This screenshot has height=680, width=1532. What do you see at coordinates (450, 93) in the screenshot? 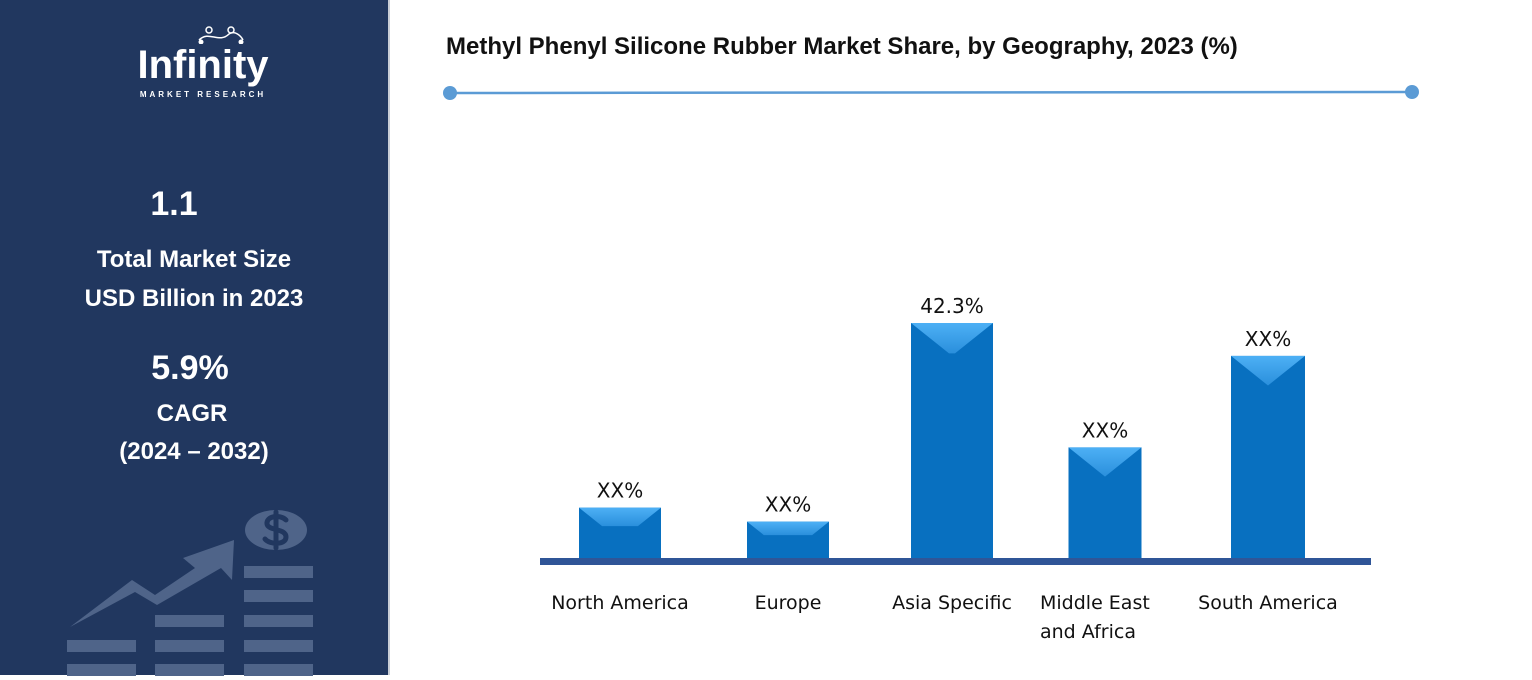
I see `accent-dot-left` at bounding box center [450, 93].